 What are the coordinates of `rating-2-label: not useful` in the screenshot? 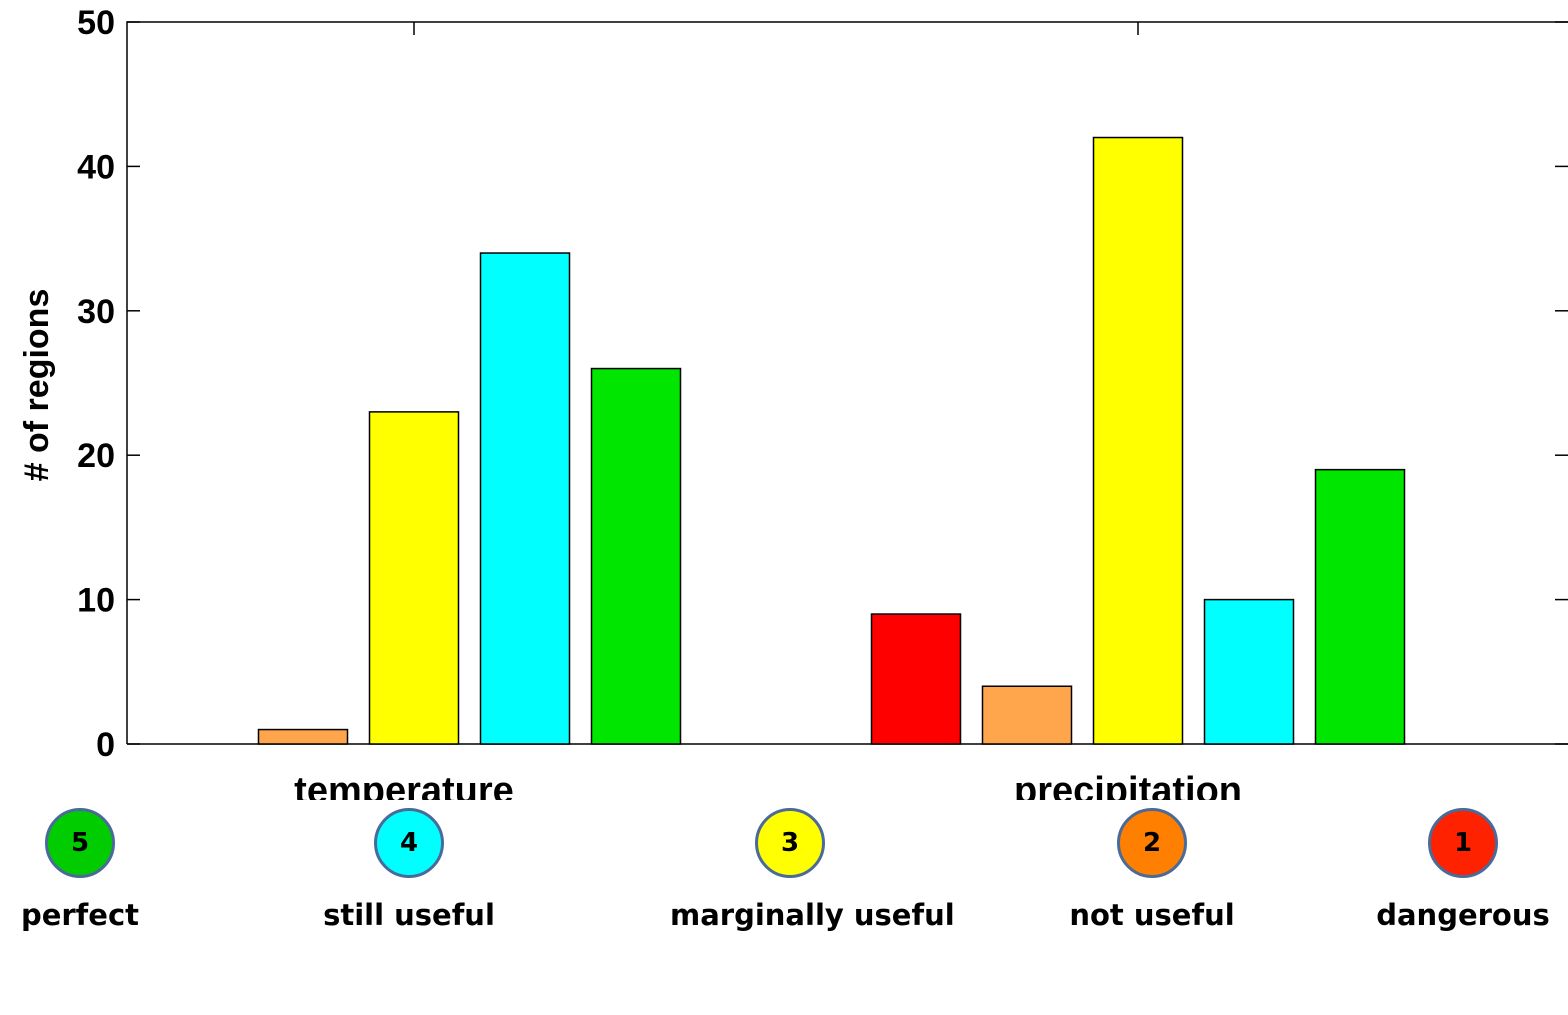 It's located at (1152, 915).